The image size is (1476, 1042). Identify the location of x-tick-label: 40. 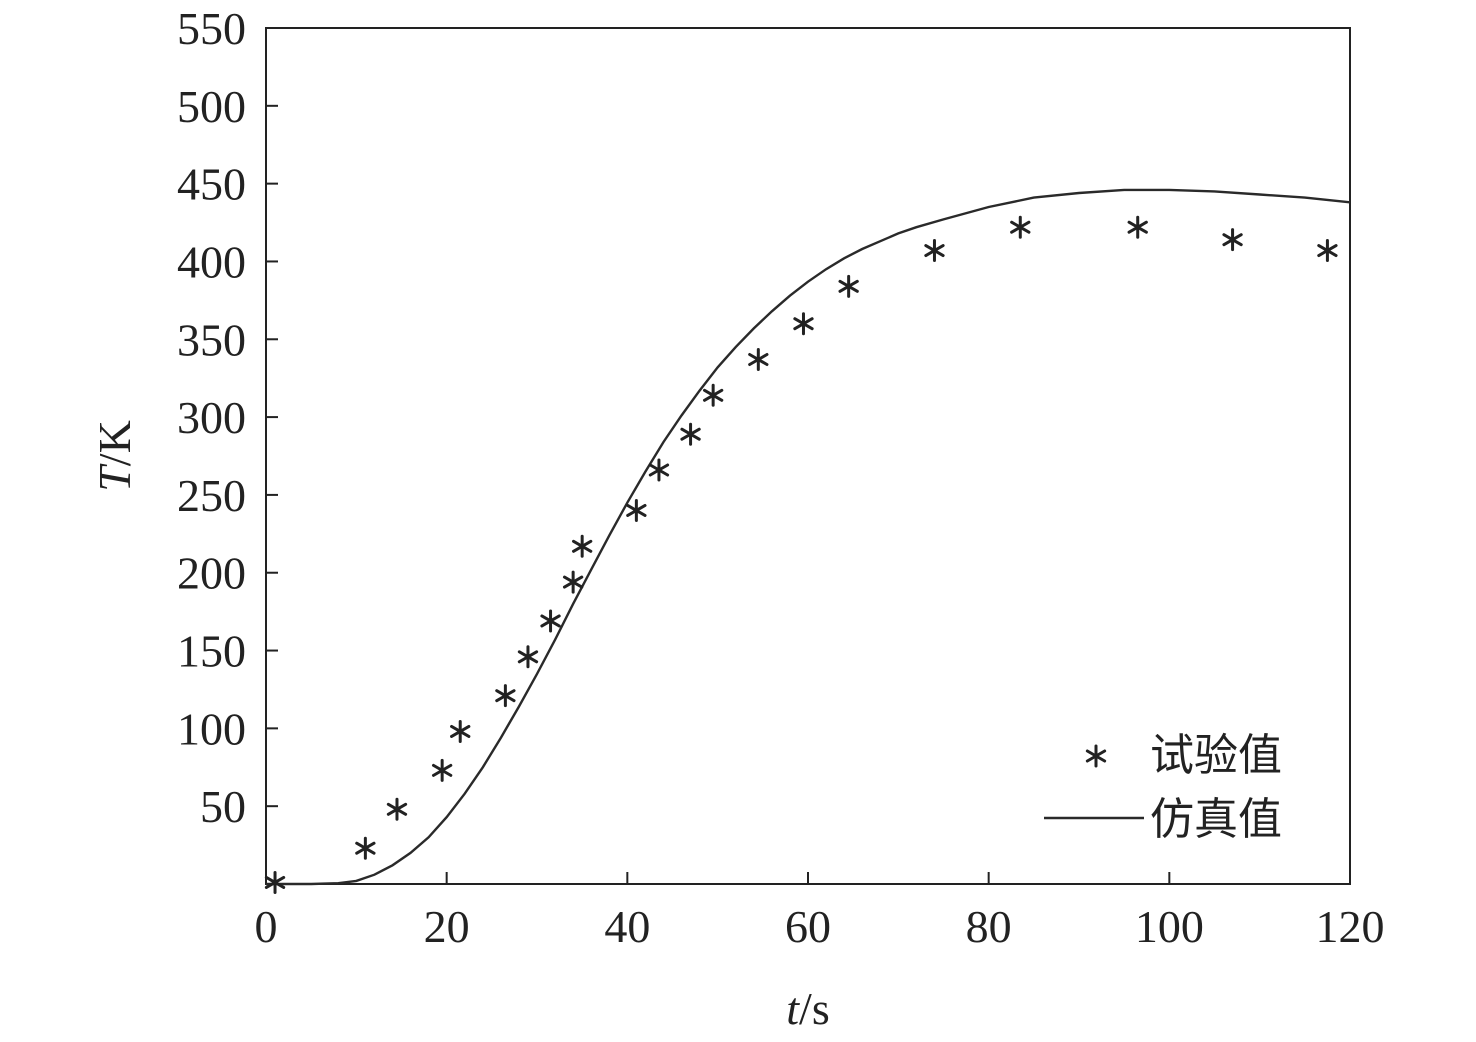
(627, 926).